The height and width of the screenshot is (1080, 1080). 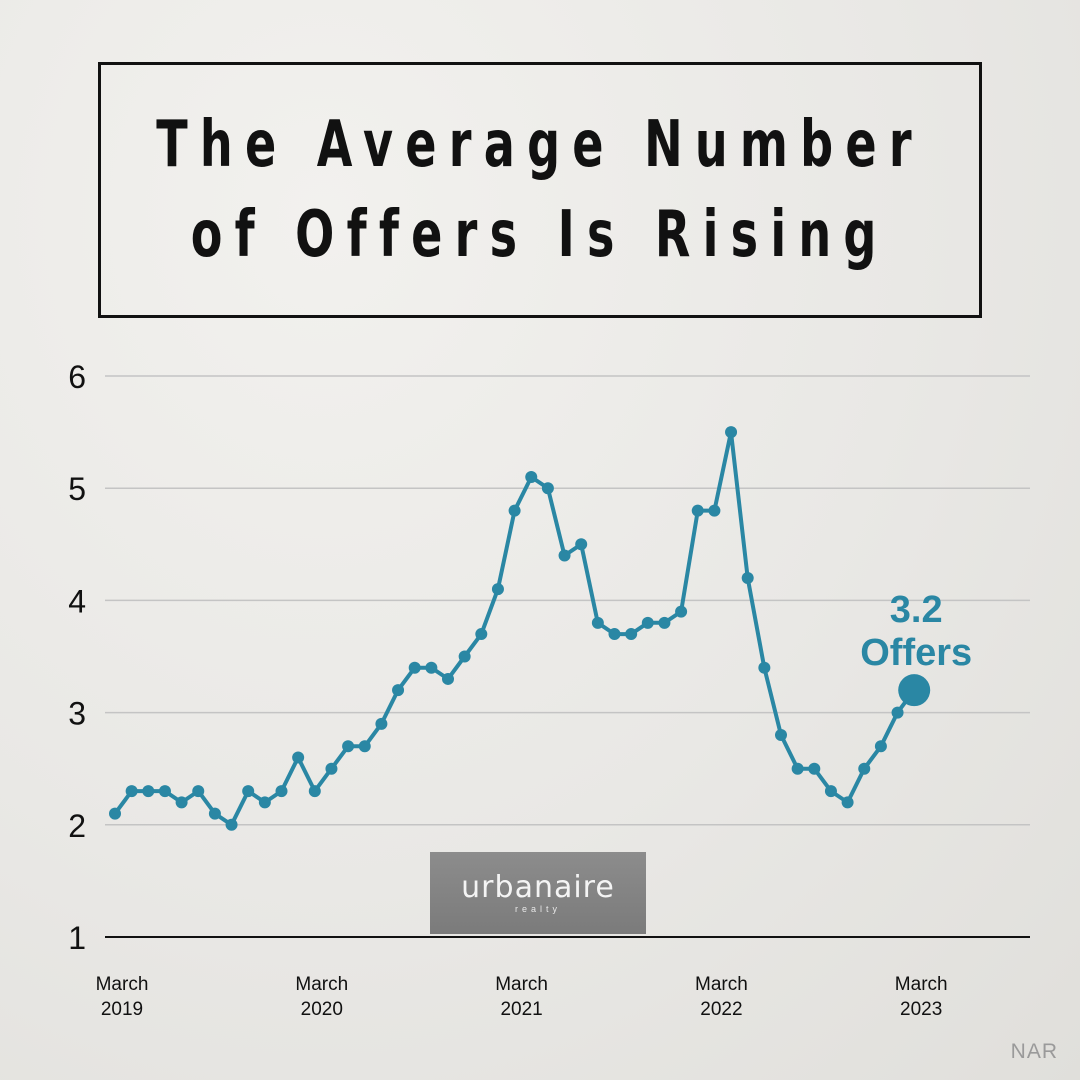 What do you see at coordinates (721, 1009) in the screenshot?
I see `x-tick-label-year-2022: 2022` at bounding box center [721, 1009].